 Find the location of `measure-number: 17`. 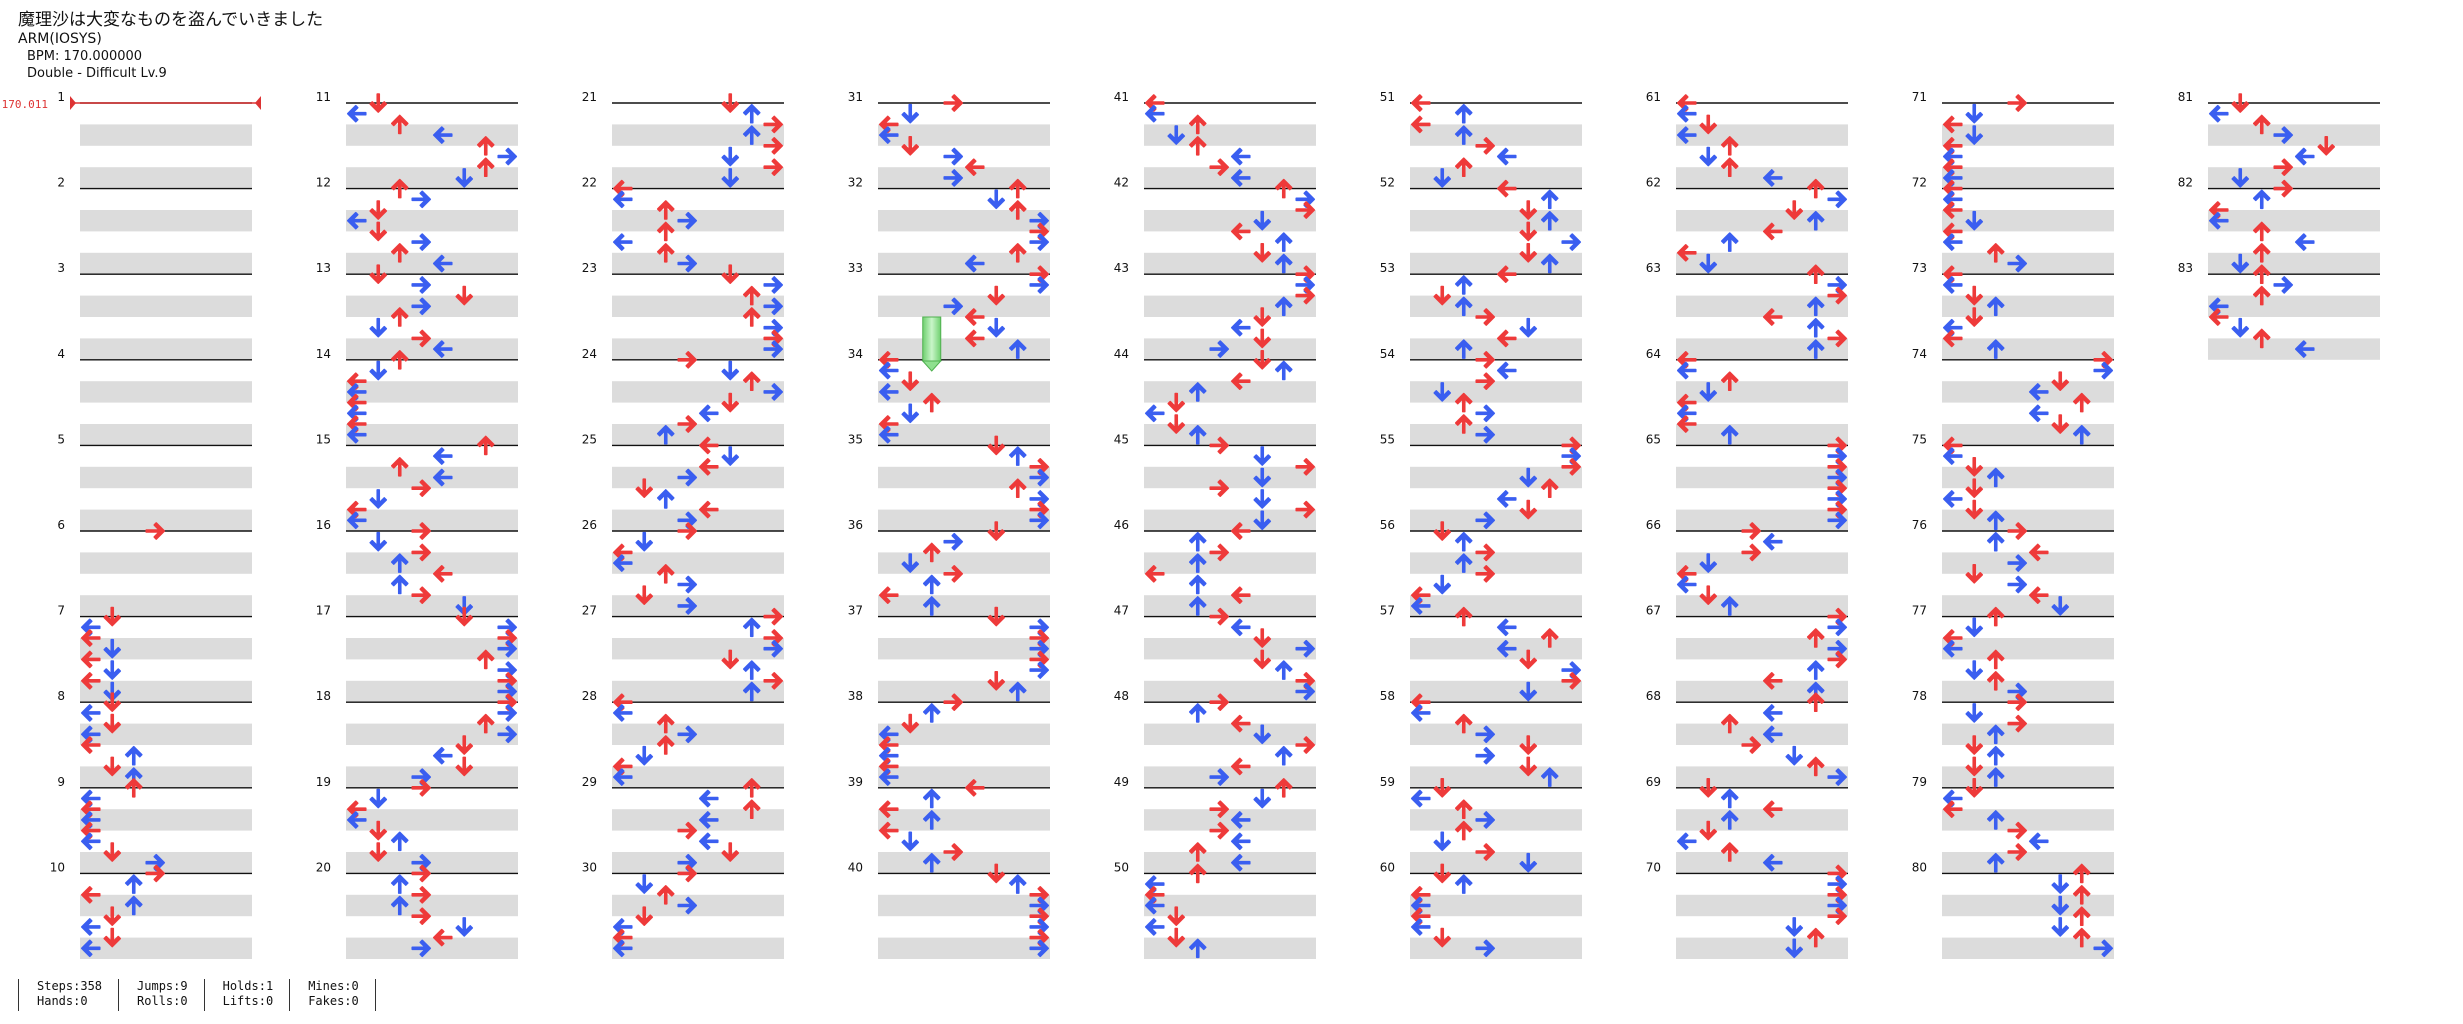

measure-number: 17 is located at coordinates (323, 611).